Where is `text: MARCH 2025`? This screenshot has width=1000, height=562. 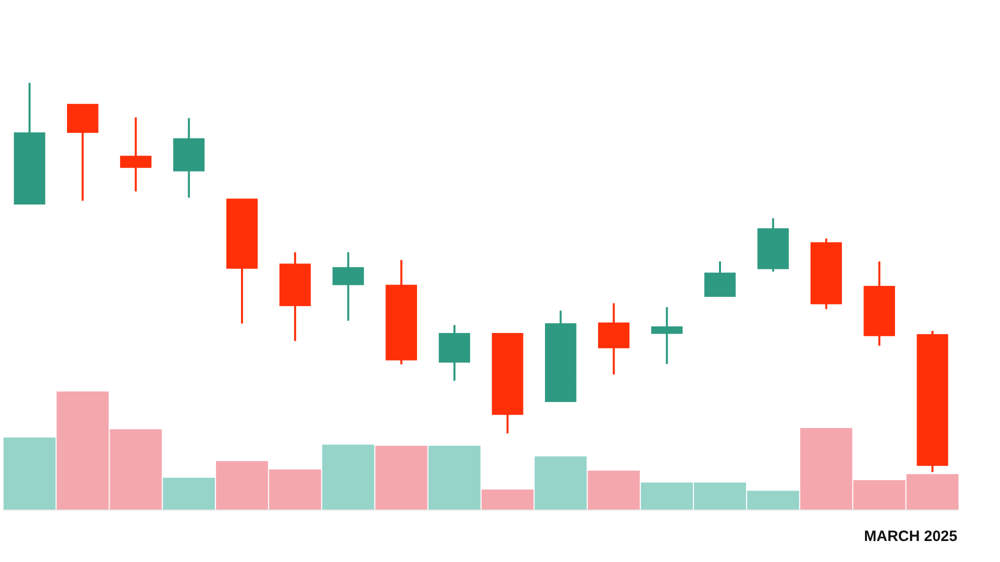
text: MARCH 2025 is located at coordinates (911, 536).